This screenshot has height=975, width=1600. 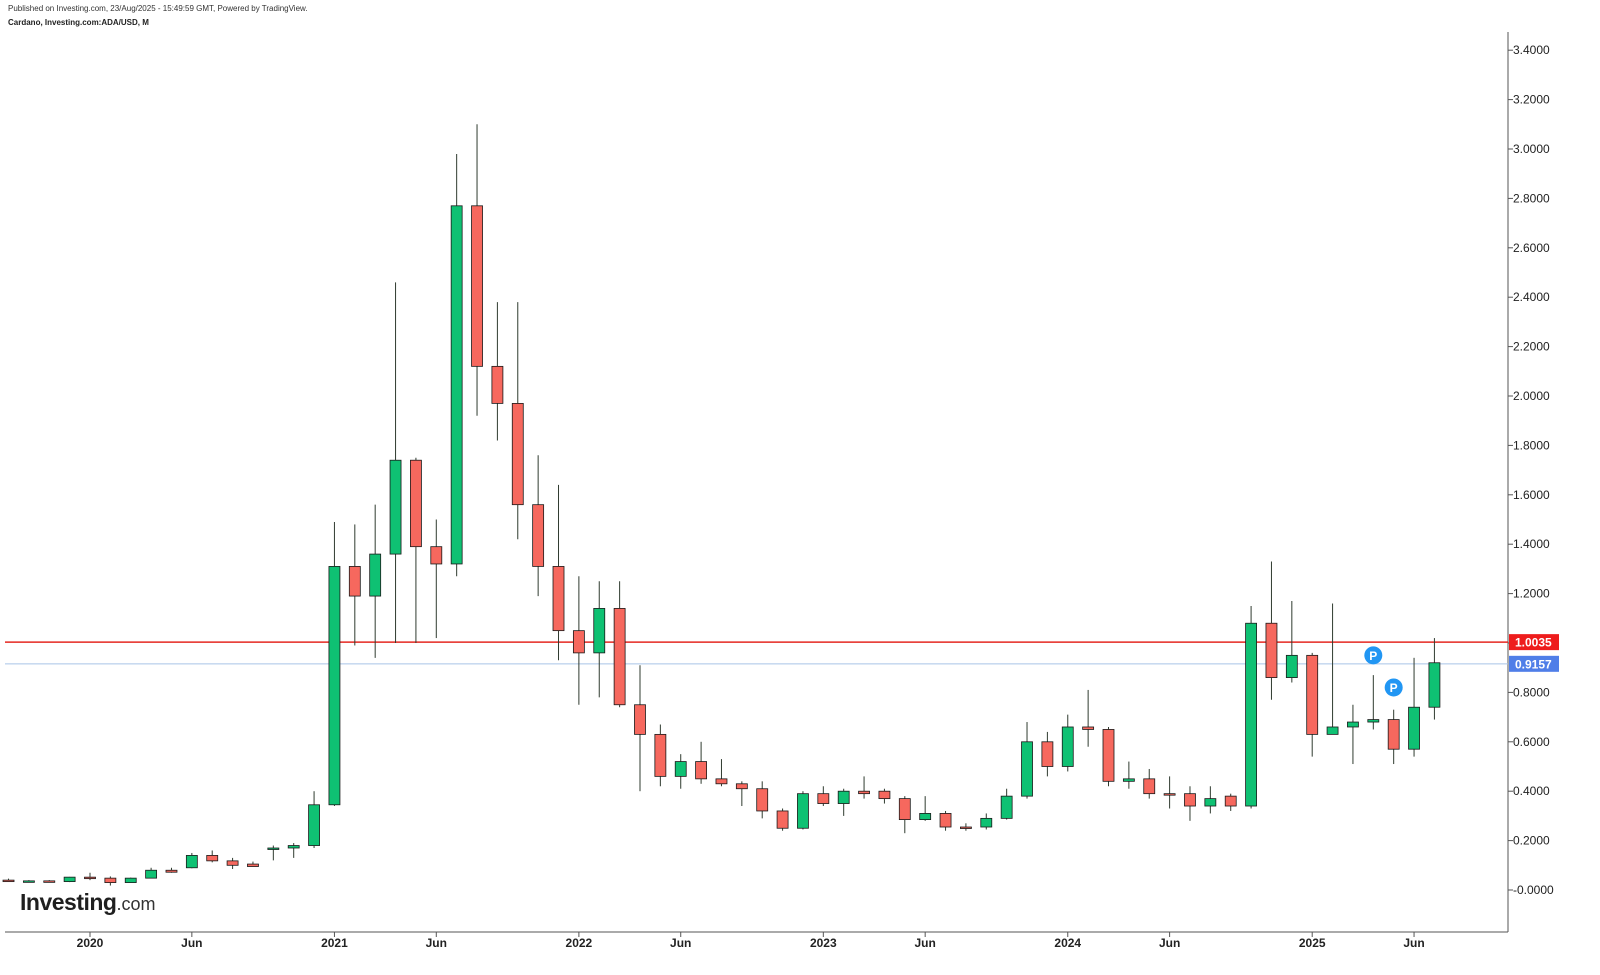 What do you see at coordinates (1383, 671) in the screenshot?
I see `markers-group: PP` at bounding box center [1383, 671].